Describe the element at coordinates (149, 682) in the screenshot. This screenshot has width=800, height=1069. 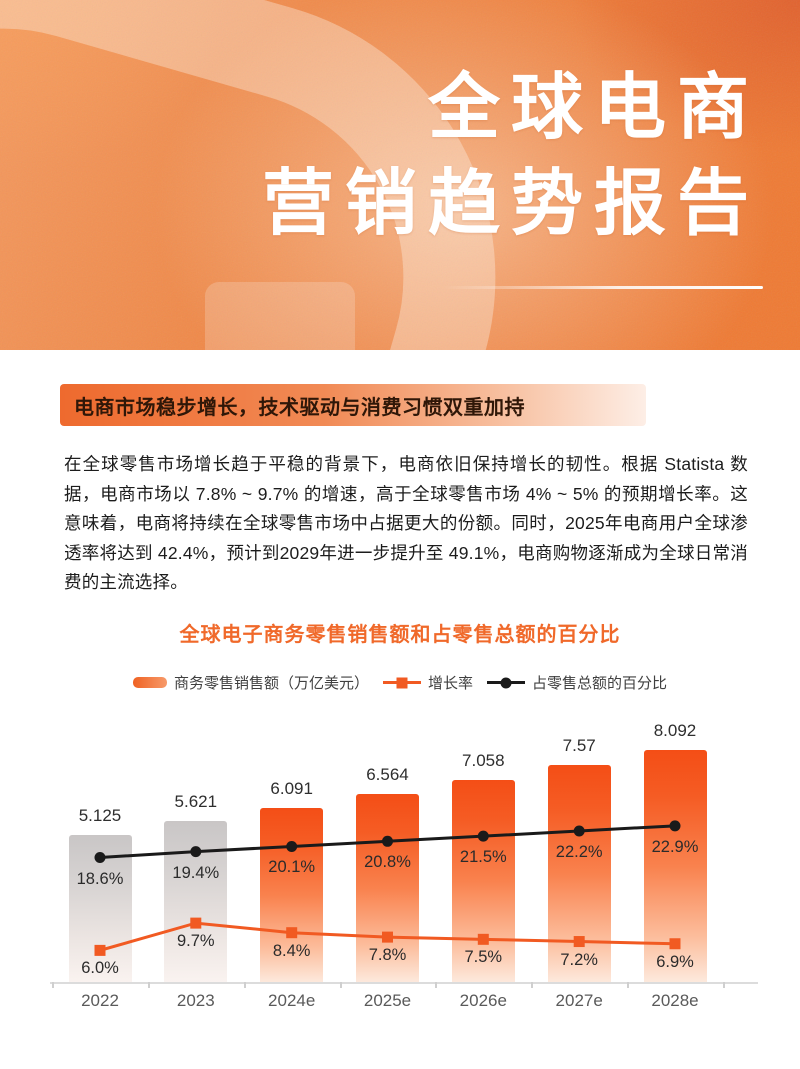
I see `bar-swatch-icon` at that location.